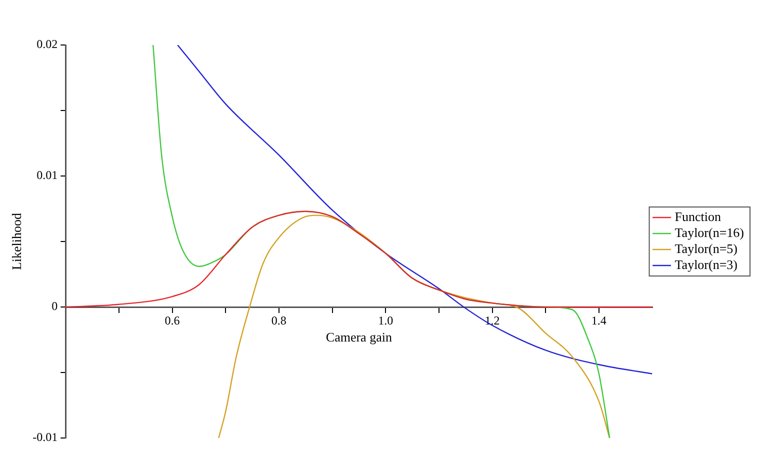 The height and width of the screenshot is (452, 760). Describe the element at coordinates (598, 320) in the screenshot. I see `x-tick-label: 1.4` at that location.